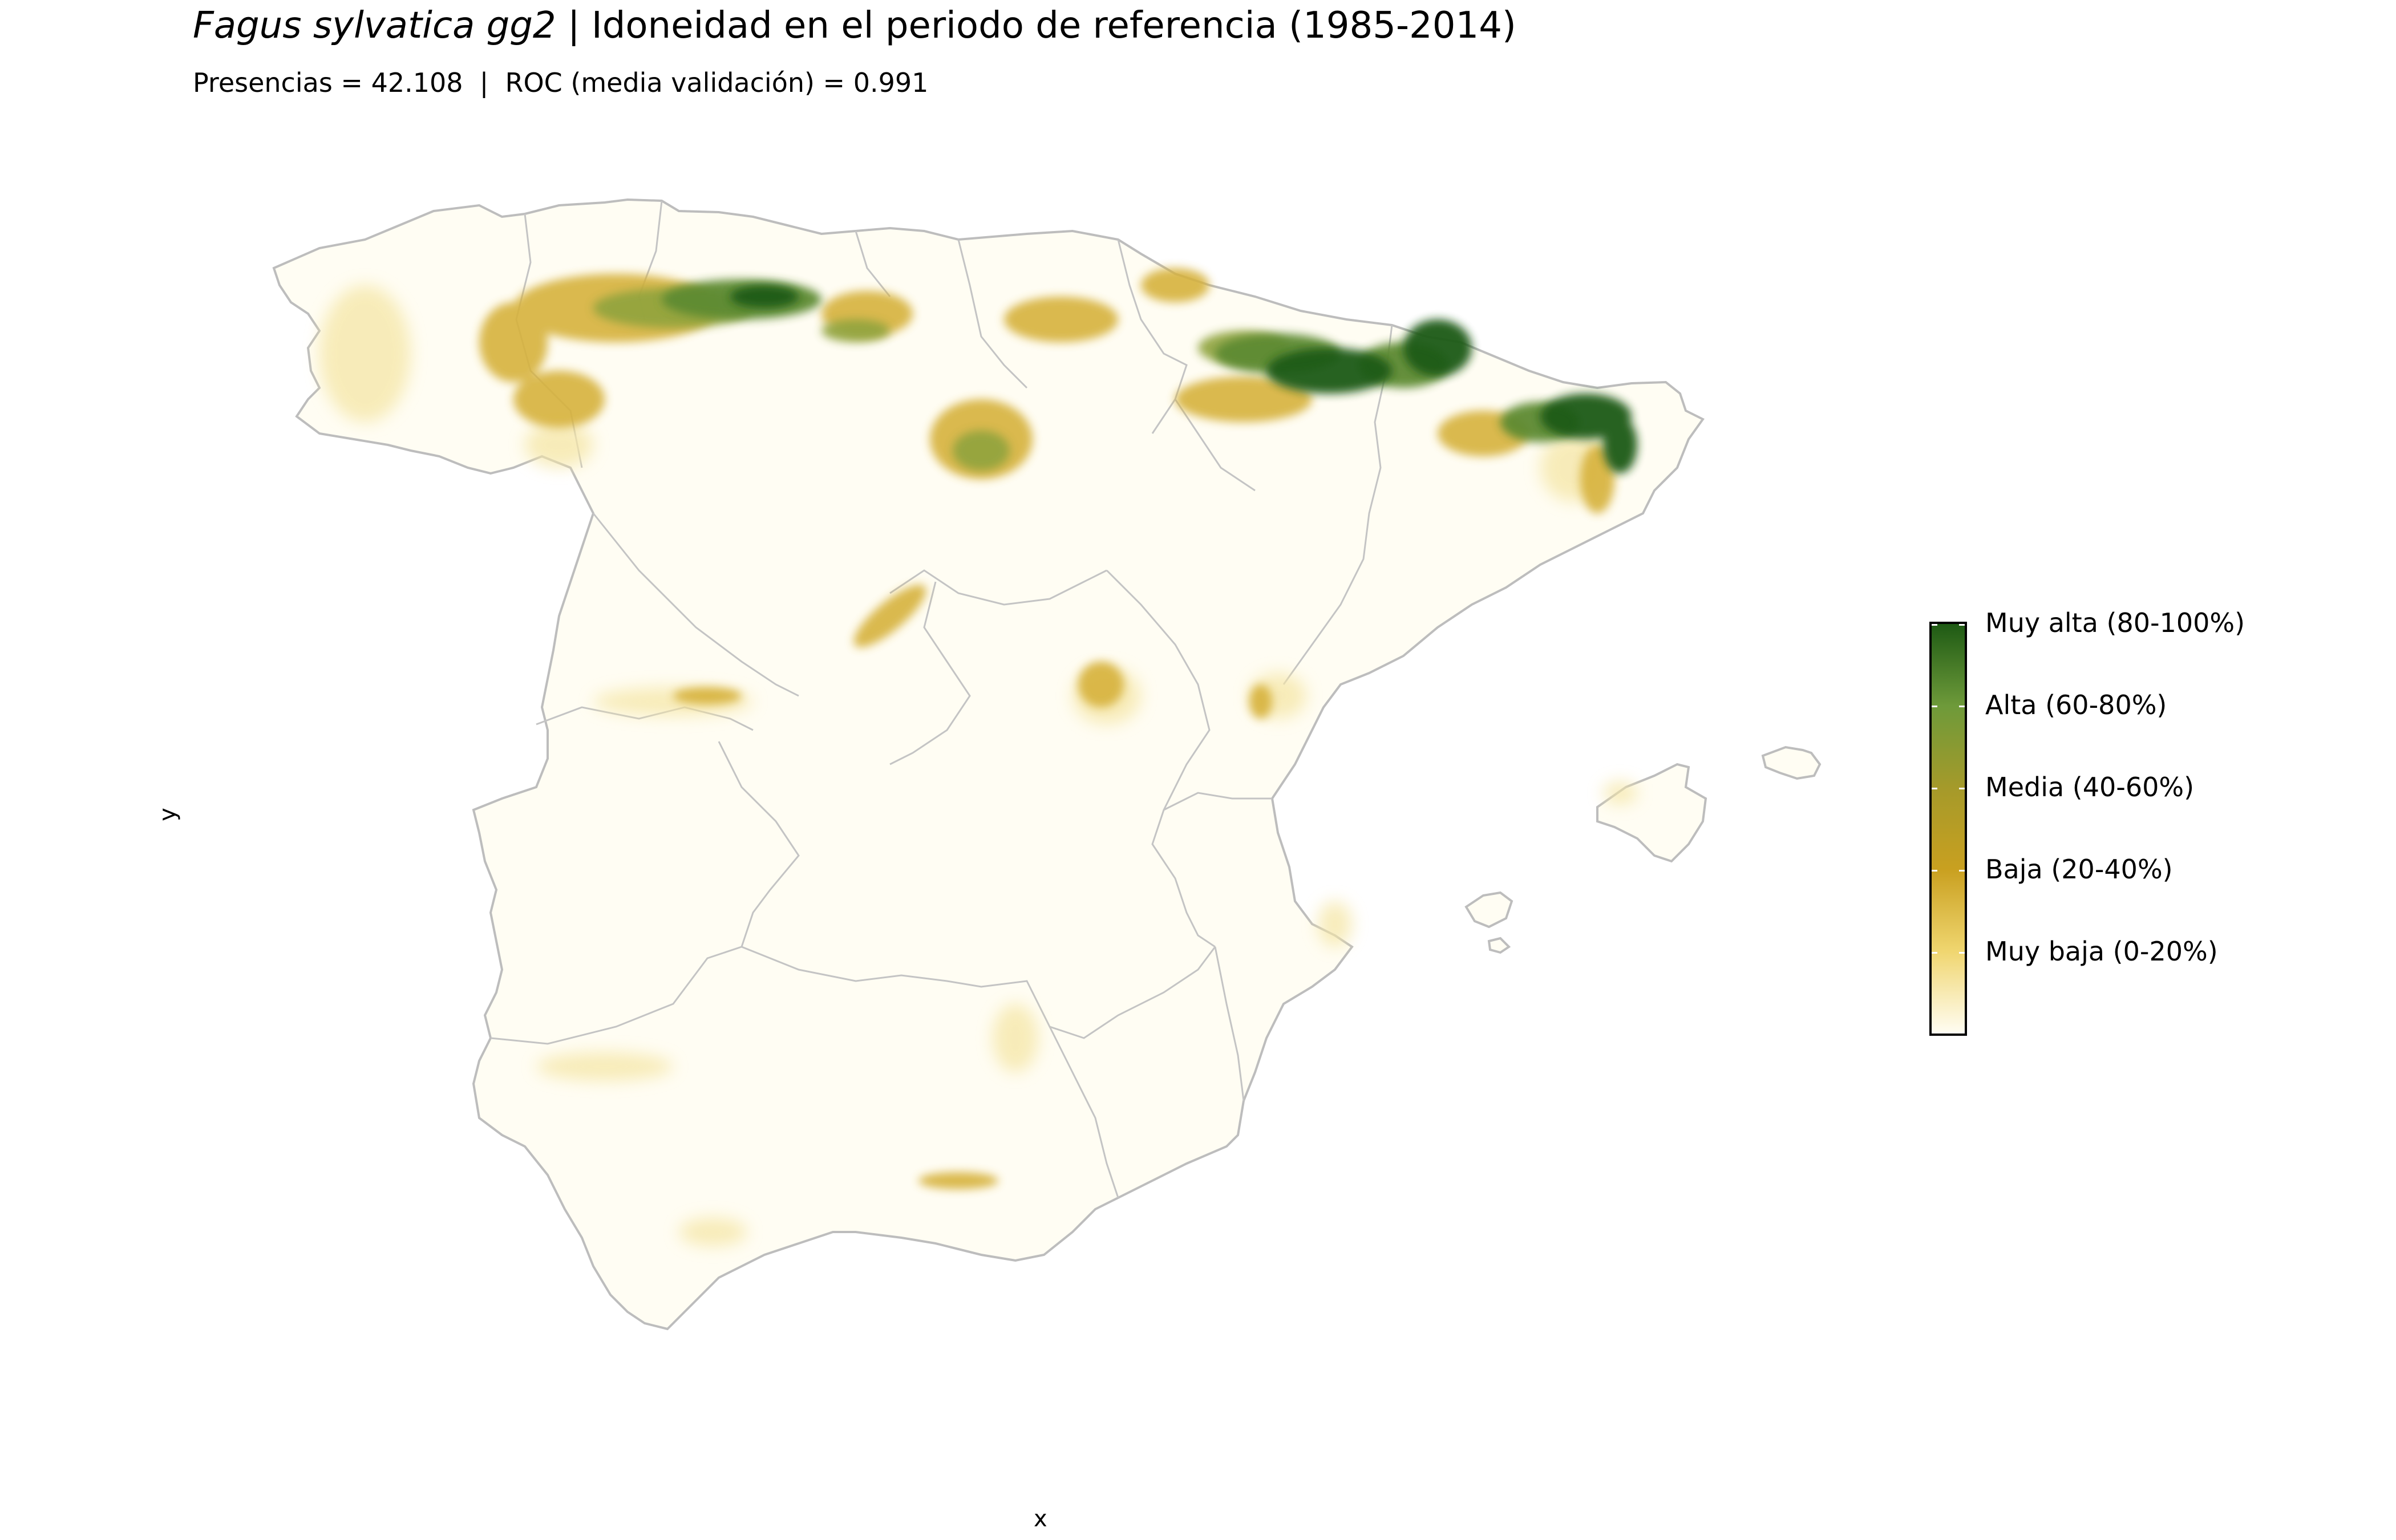 The image size is (2396, 1540). I want to click on y-axis-label: y, so click(167, 815).